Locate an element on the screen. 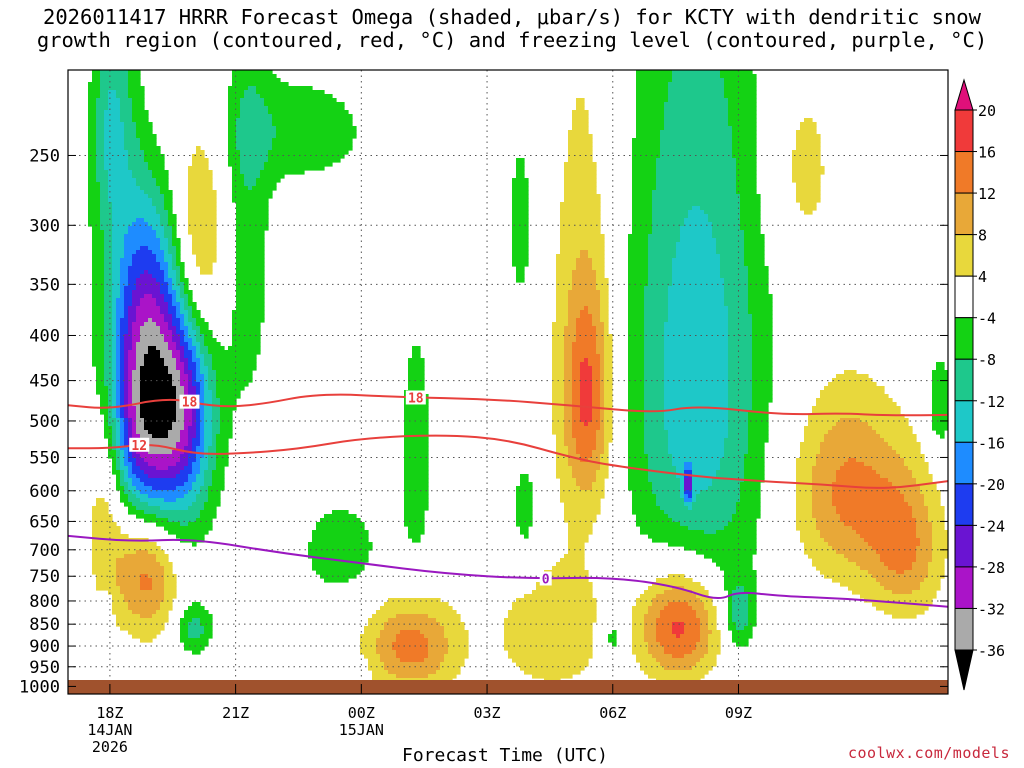  y-tick-label: 350 is located at coordinates (44, 285).